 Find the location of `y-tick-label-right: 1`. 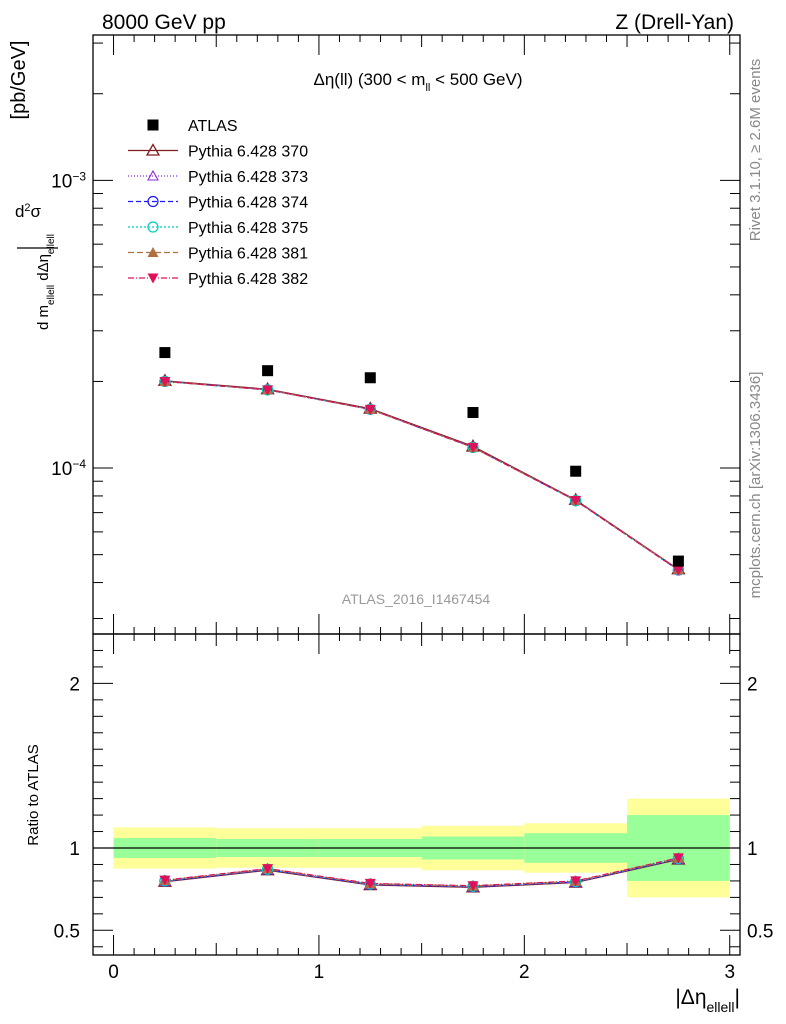

y-tick-label-right: 1 is located at coordinates (752, 849).